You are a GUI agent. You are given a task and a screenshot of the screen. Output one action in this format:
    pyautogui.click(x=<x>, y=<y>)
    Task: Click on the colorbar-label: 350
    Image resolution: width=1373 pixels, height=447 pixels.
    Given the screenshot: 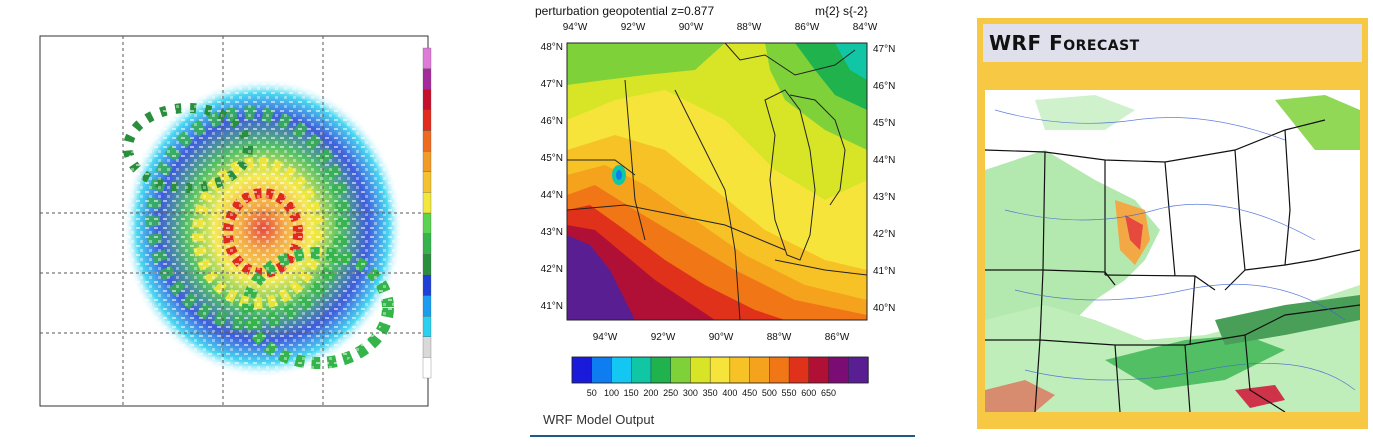 What is the action you would take?
    pyautogui.click(x=710, y=393)
    